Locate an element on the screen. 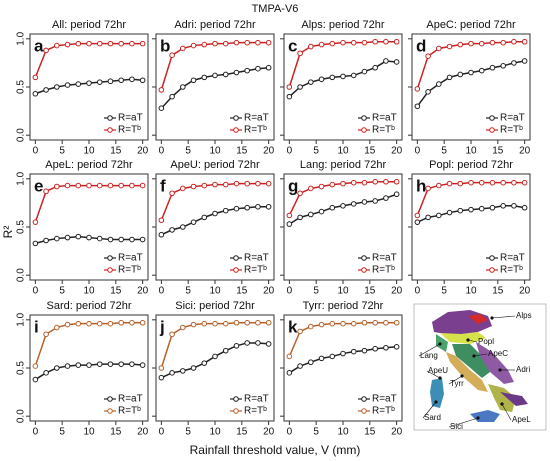 This screenshot has width=550, height=461. x-tick-label: 10 is located at coordinates (89, 432).